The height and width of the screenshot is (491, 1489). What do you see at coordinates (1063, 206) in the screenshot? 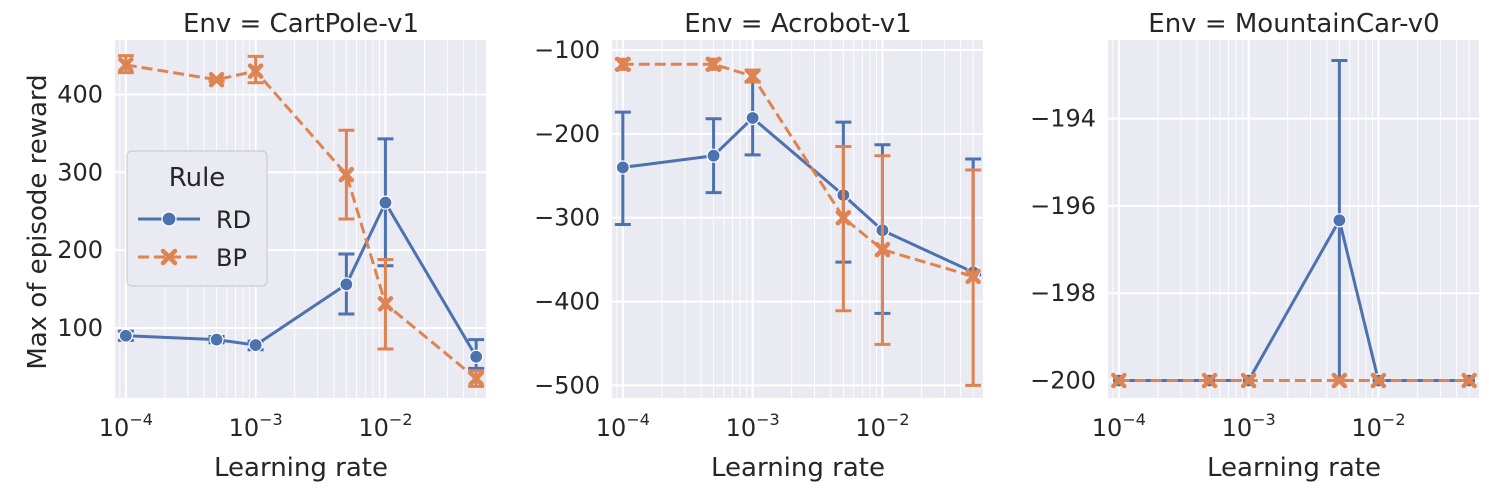
I see `y-tick-label: −196` at bounding box center [1063, 206].